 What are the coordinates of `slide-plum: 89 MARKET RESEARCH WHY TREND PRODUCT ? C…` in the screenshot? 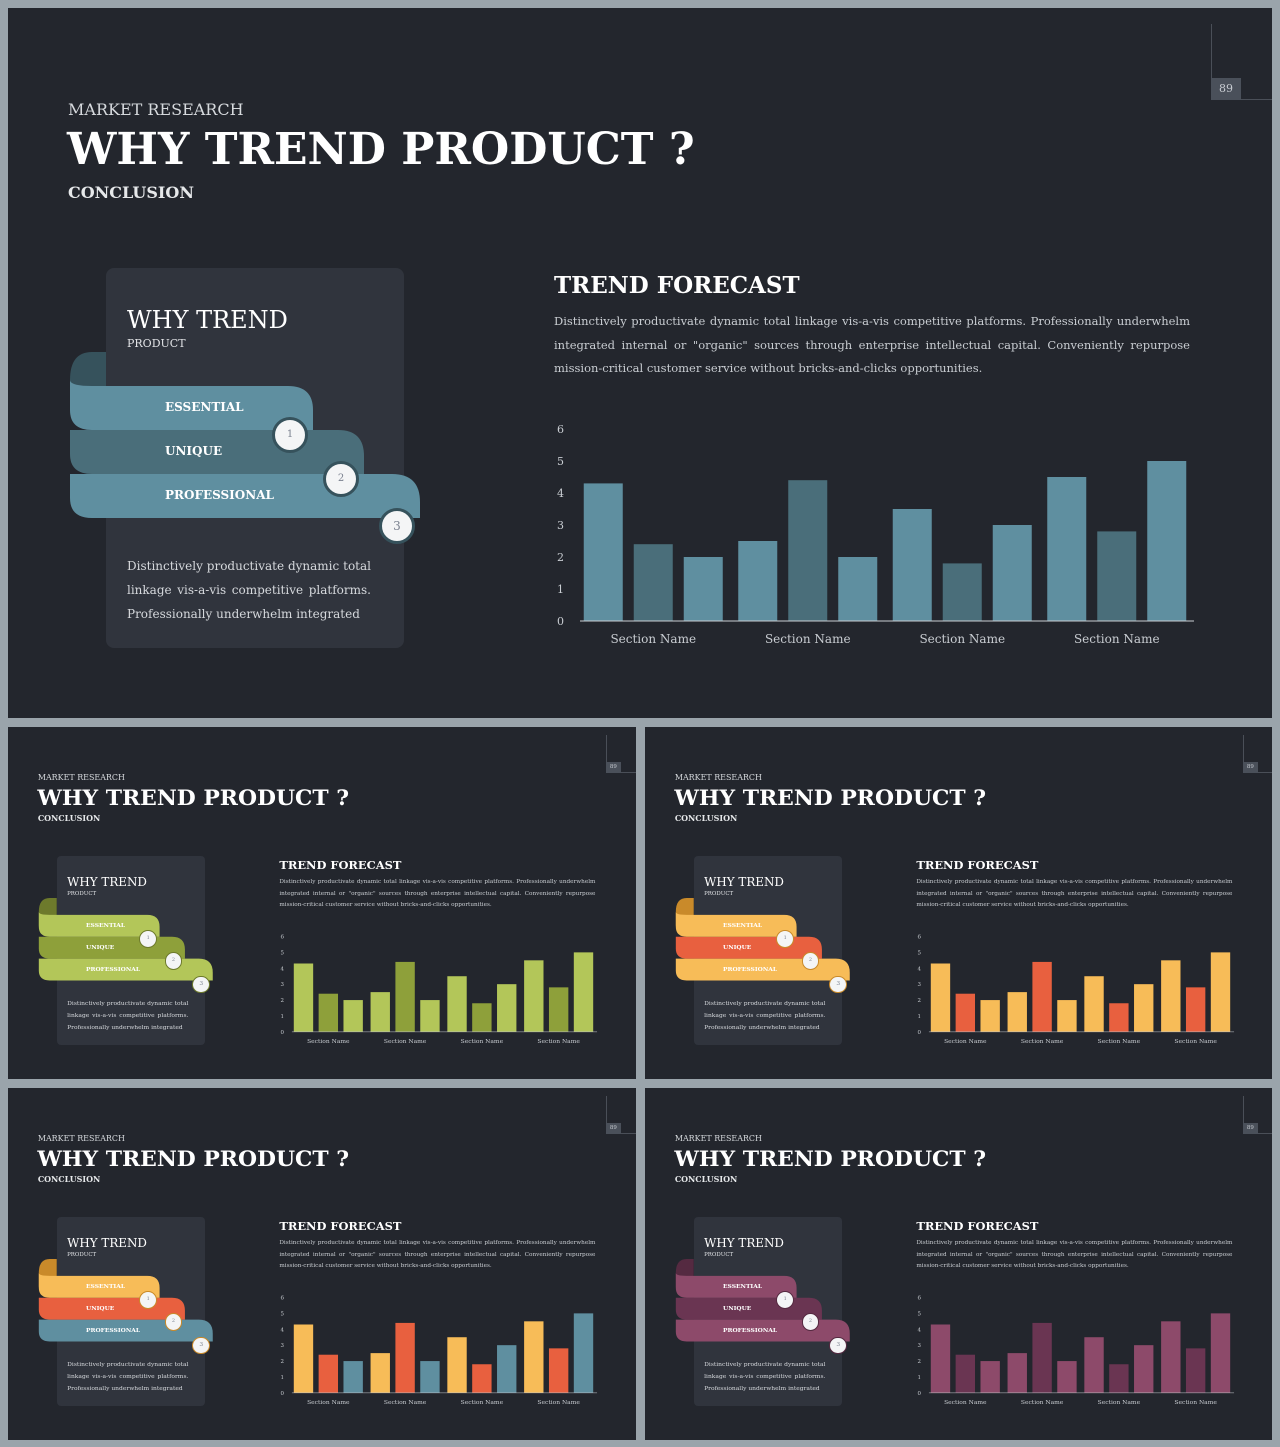 It's located at (958, 1264).